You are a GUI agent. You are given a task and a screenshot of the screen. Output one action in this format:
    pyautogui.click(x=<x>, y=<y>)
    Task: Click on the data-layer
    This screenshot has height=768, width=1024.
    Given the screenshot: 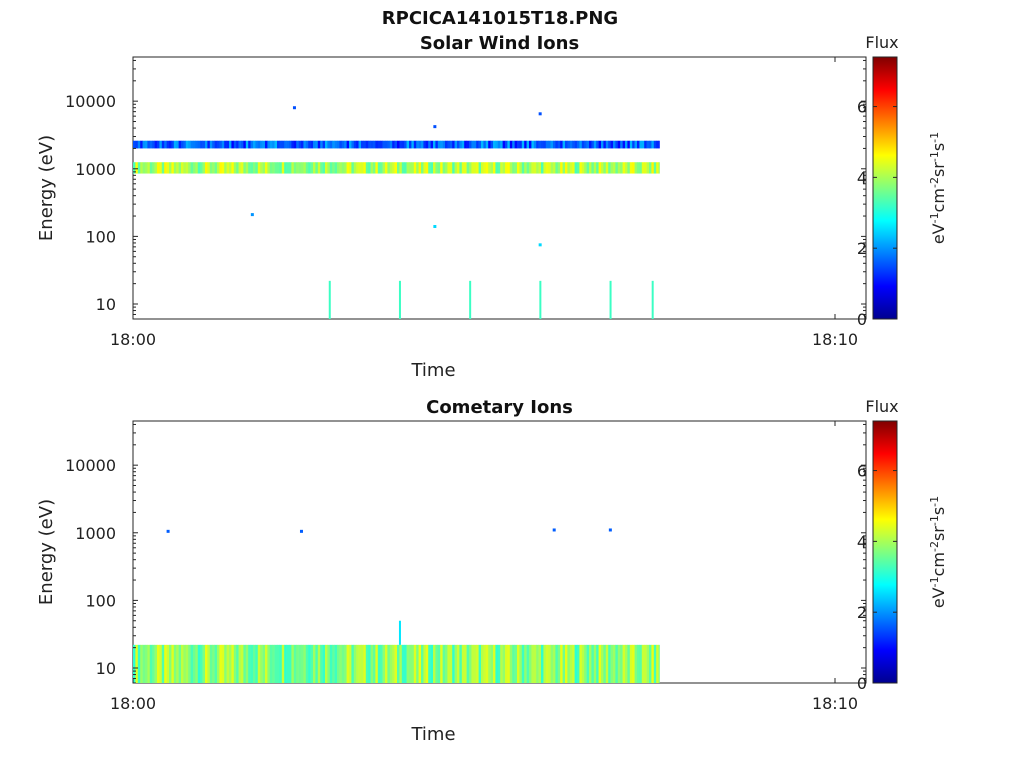 What is the action you would take?
    pyautogui.click(x=396, y=212)
    